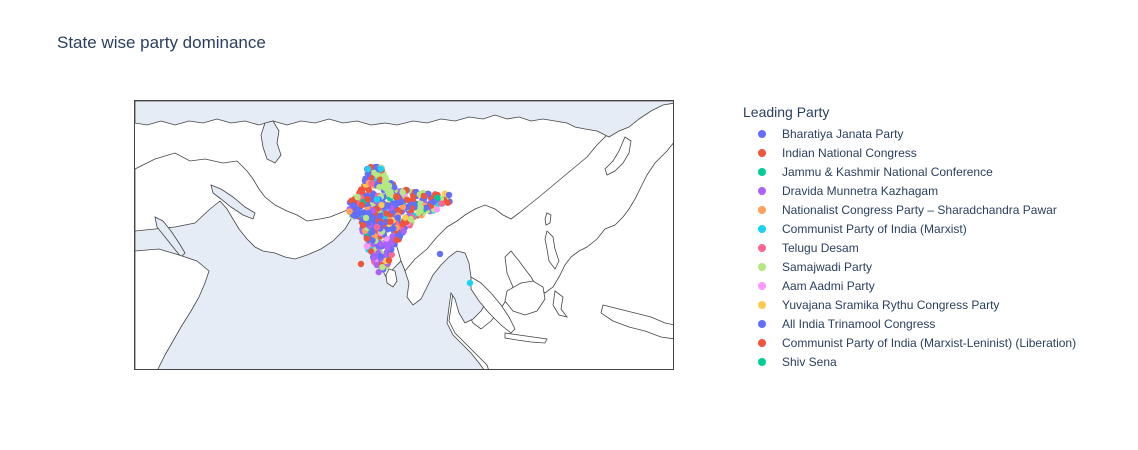  Describe the element at coordinates (161, 42) in the screenshot. I see `chart-title: State wise party dominance` at that location.